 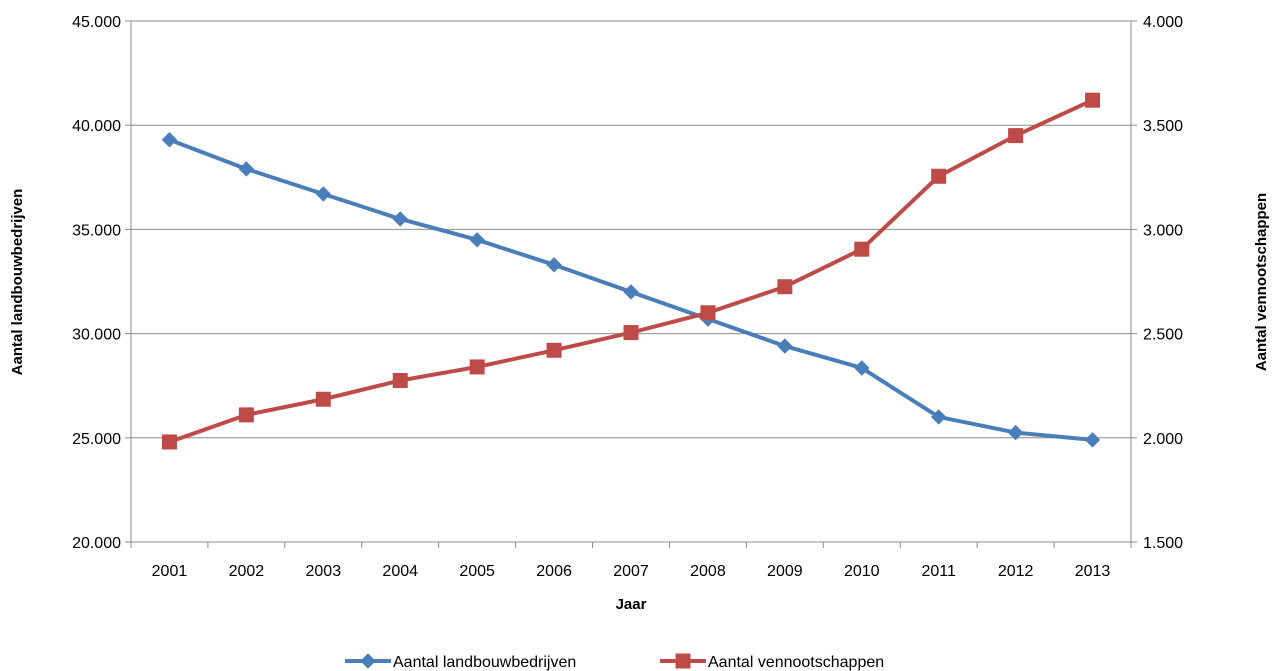 What do you see at coordinates (862, 571) in the screenshot?
I see `x-tick-label: 2010` at bounding box center [862, 571].